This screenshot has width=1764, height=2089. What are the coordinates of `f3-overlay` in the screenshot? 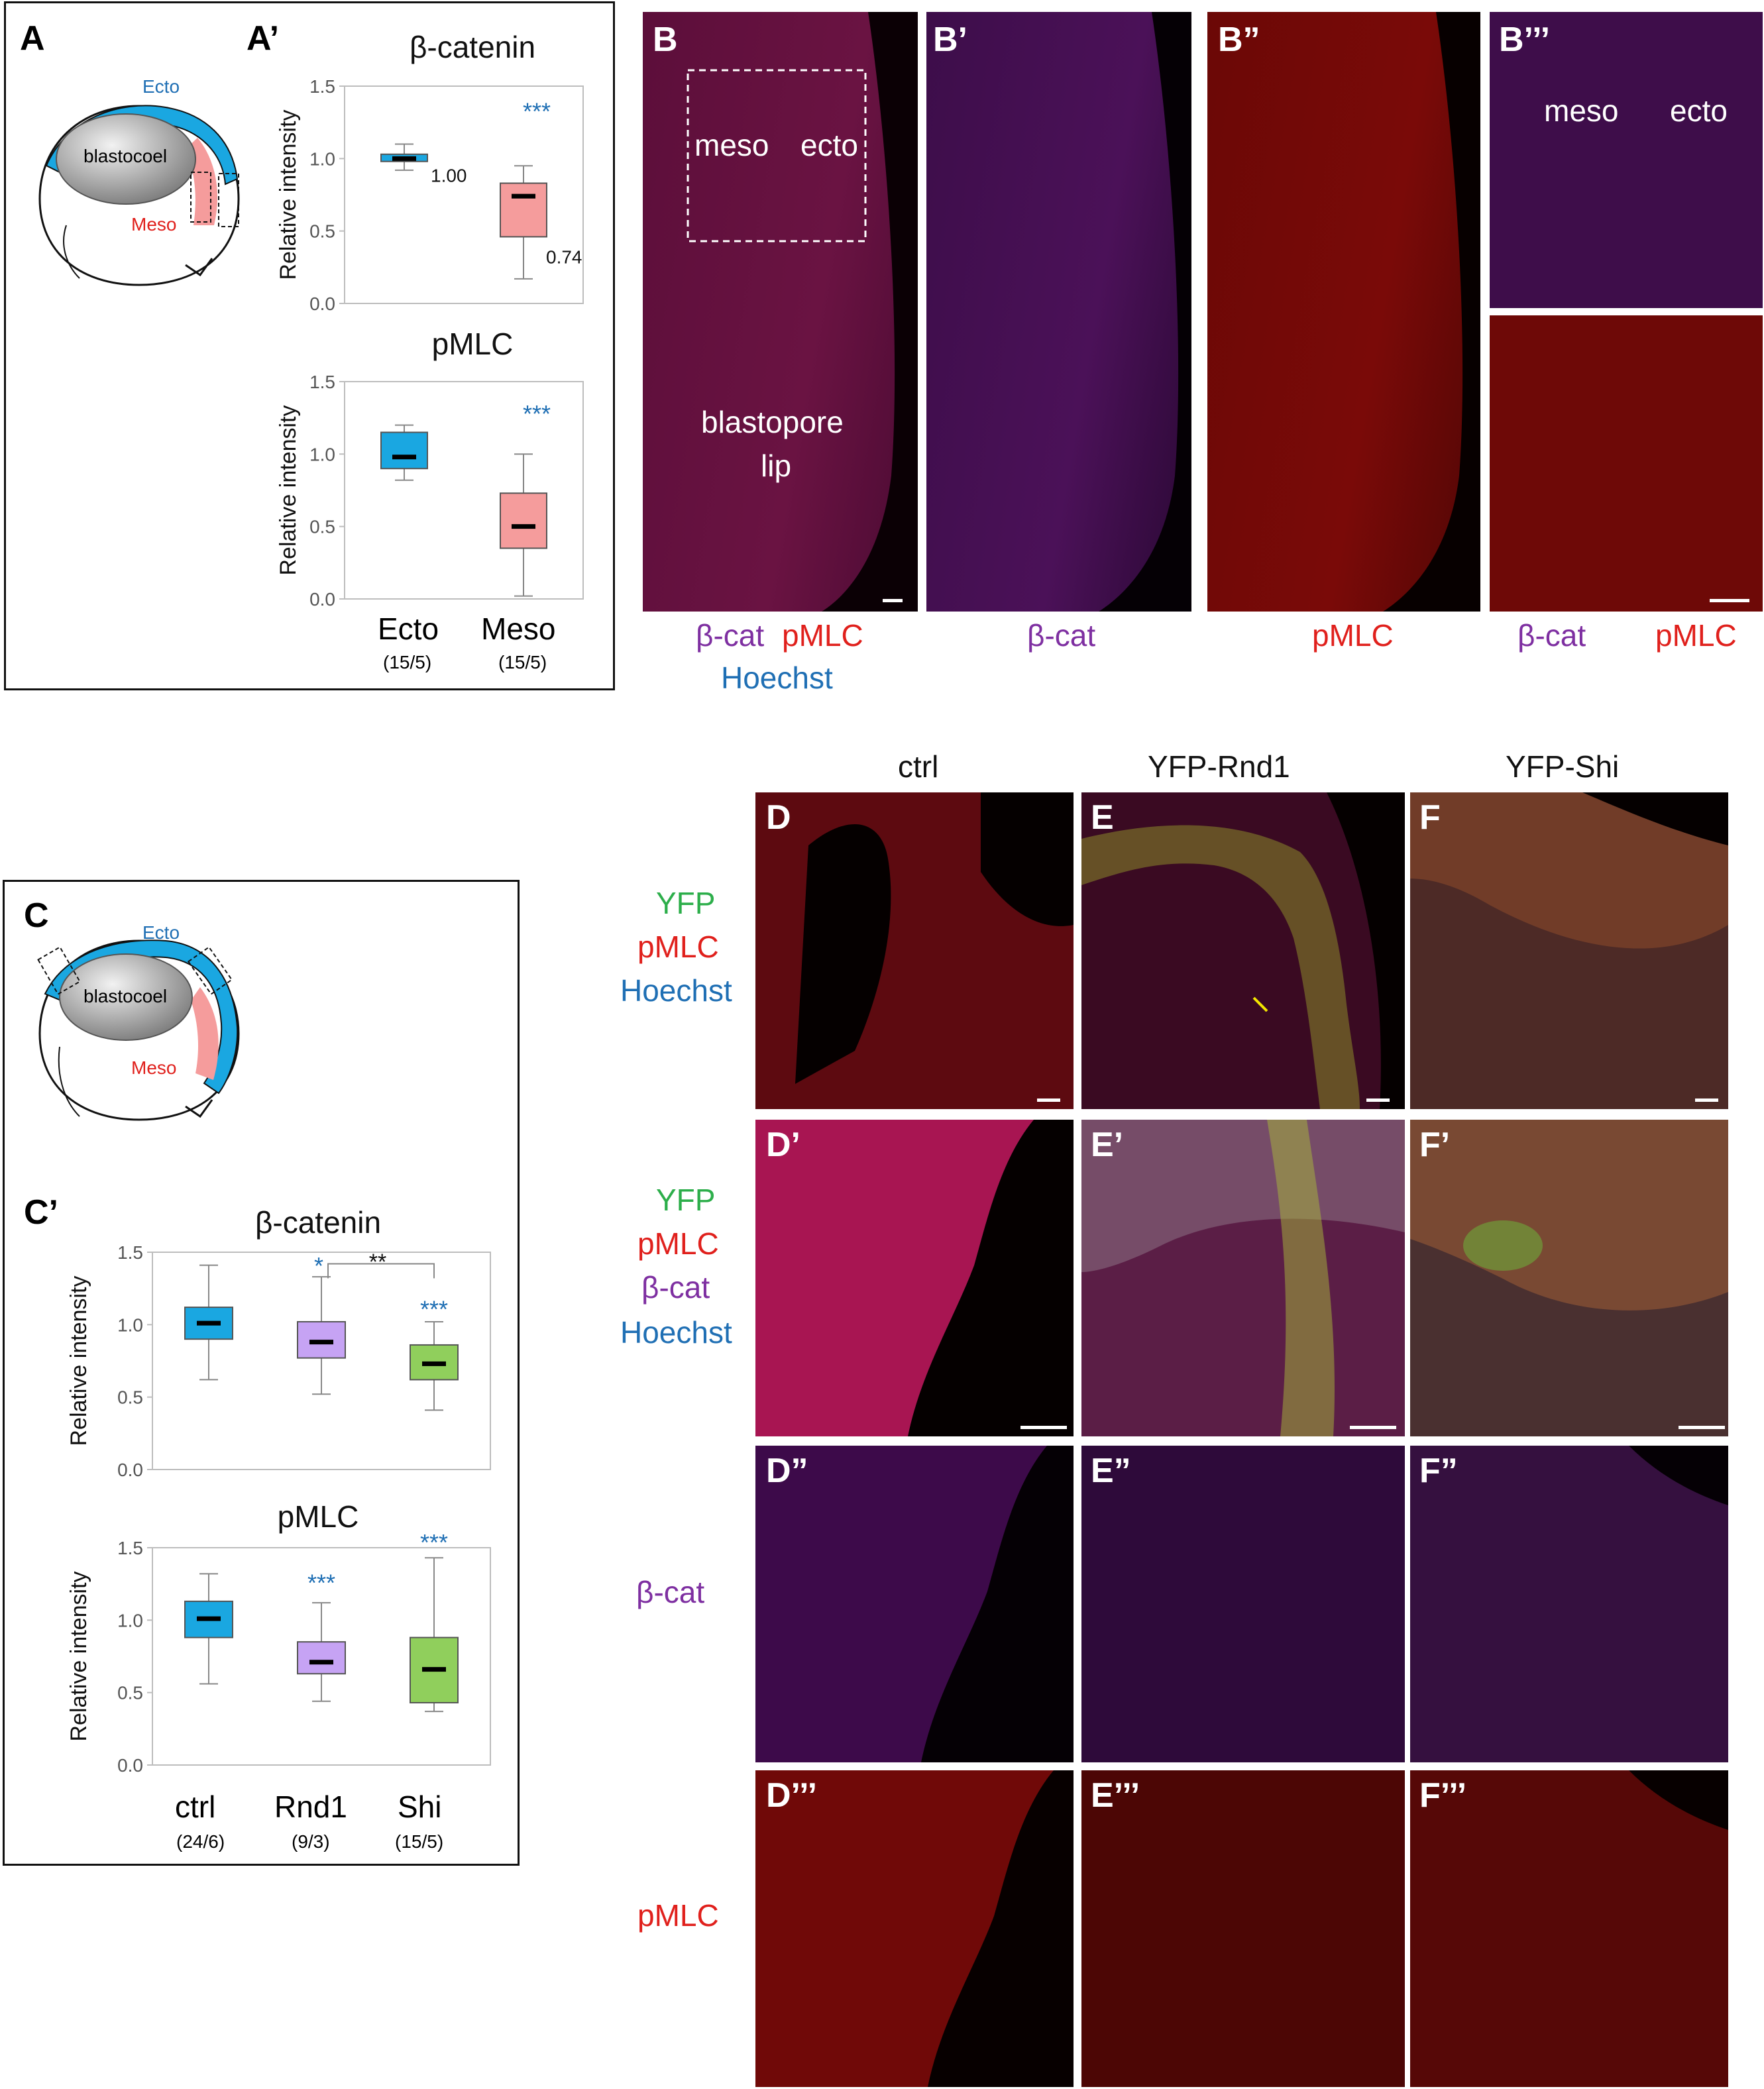 It's located at (1678, 1475).